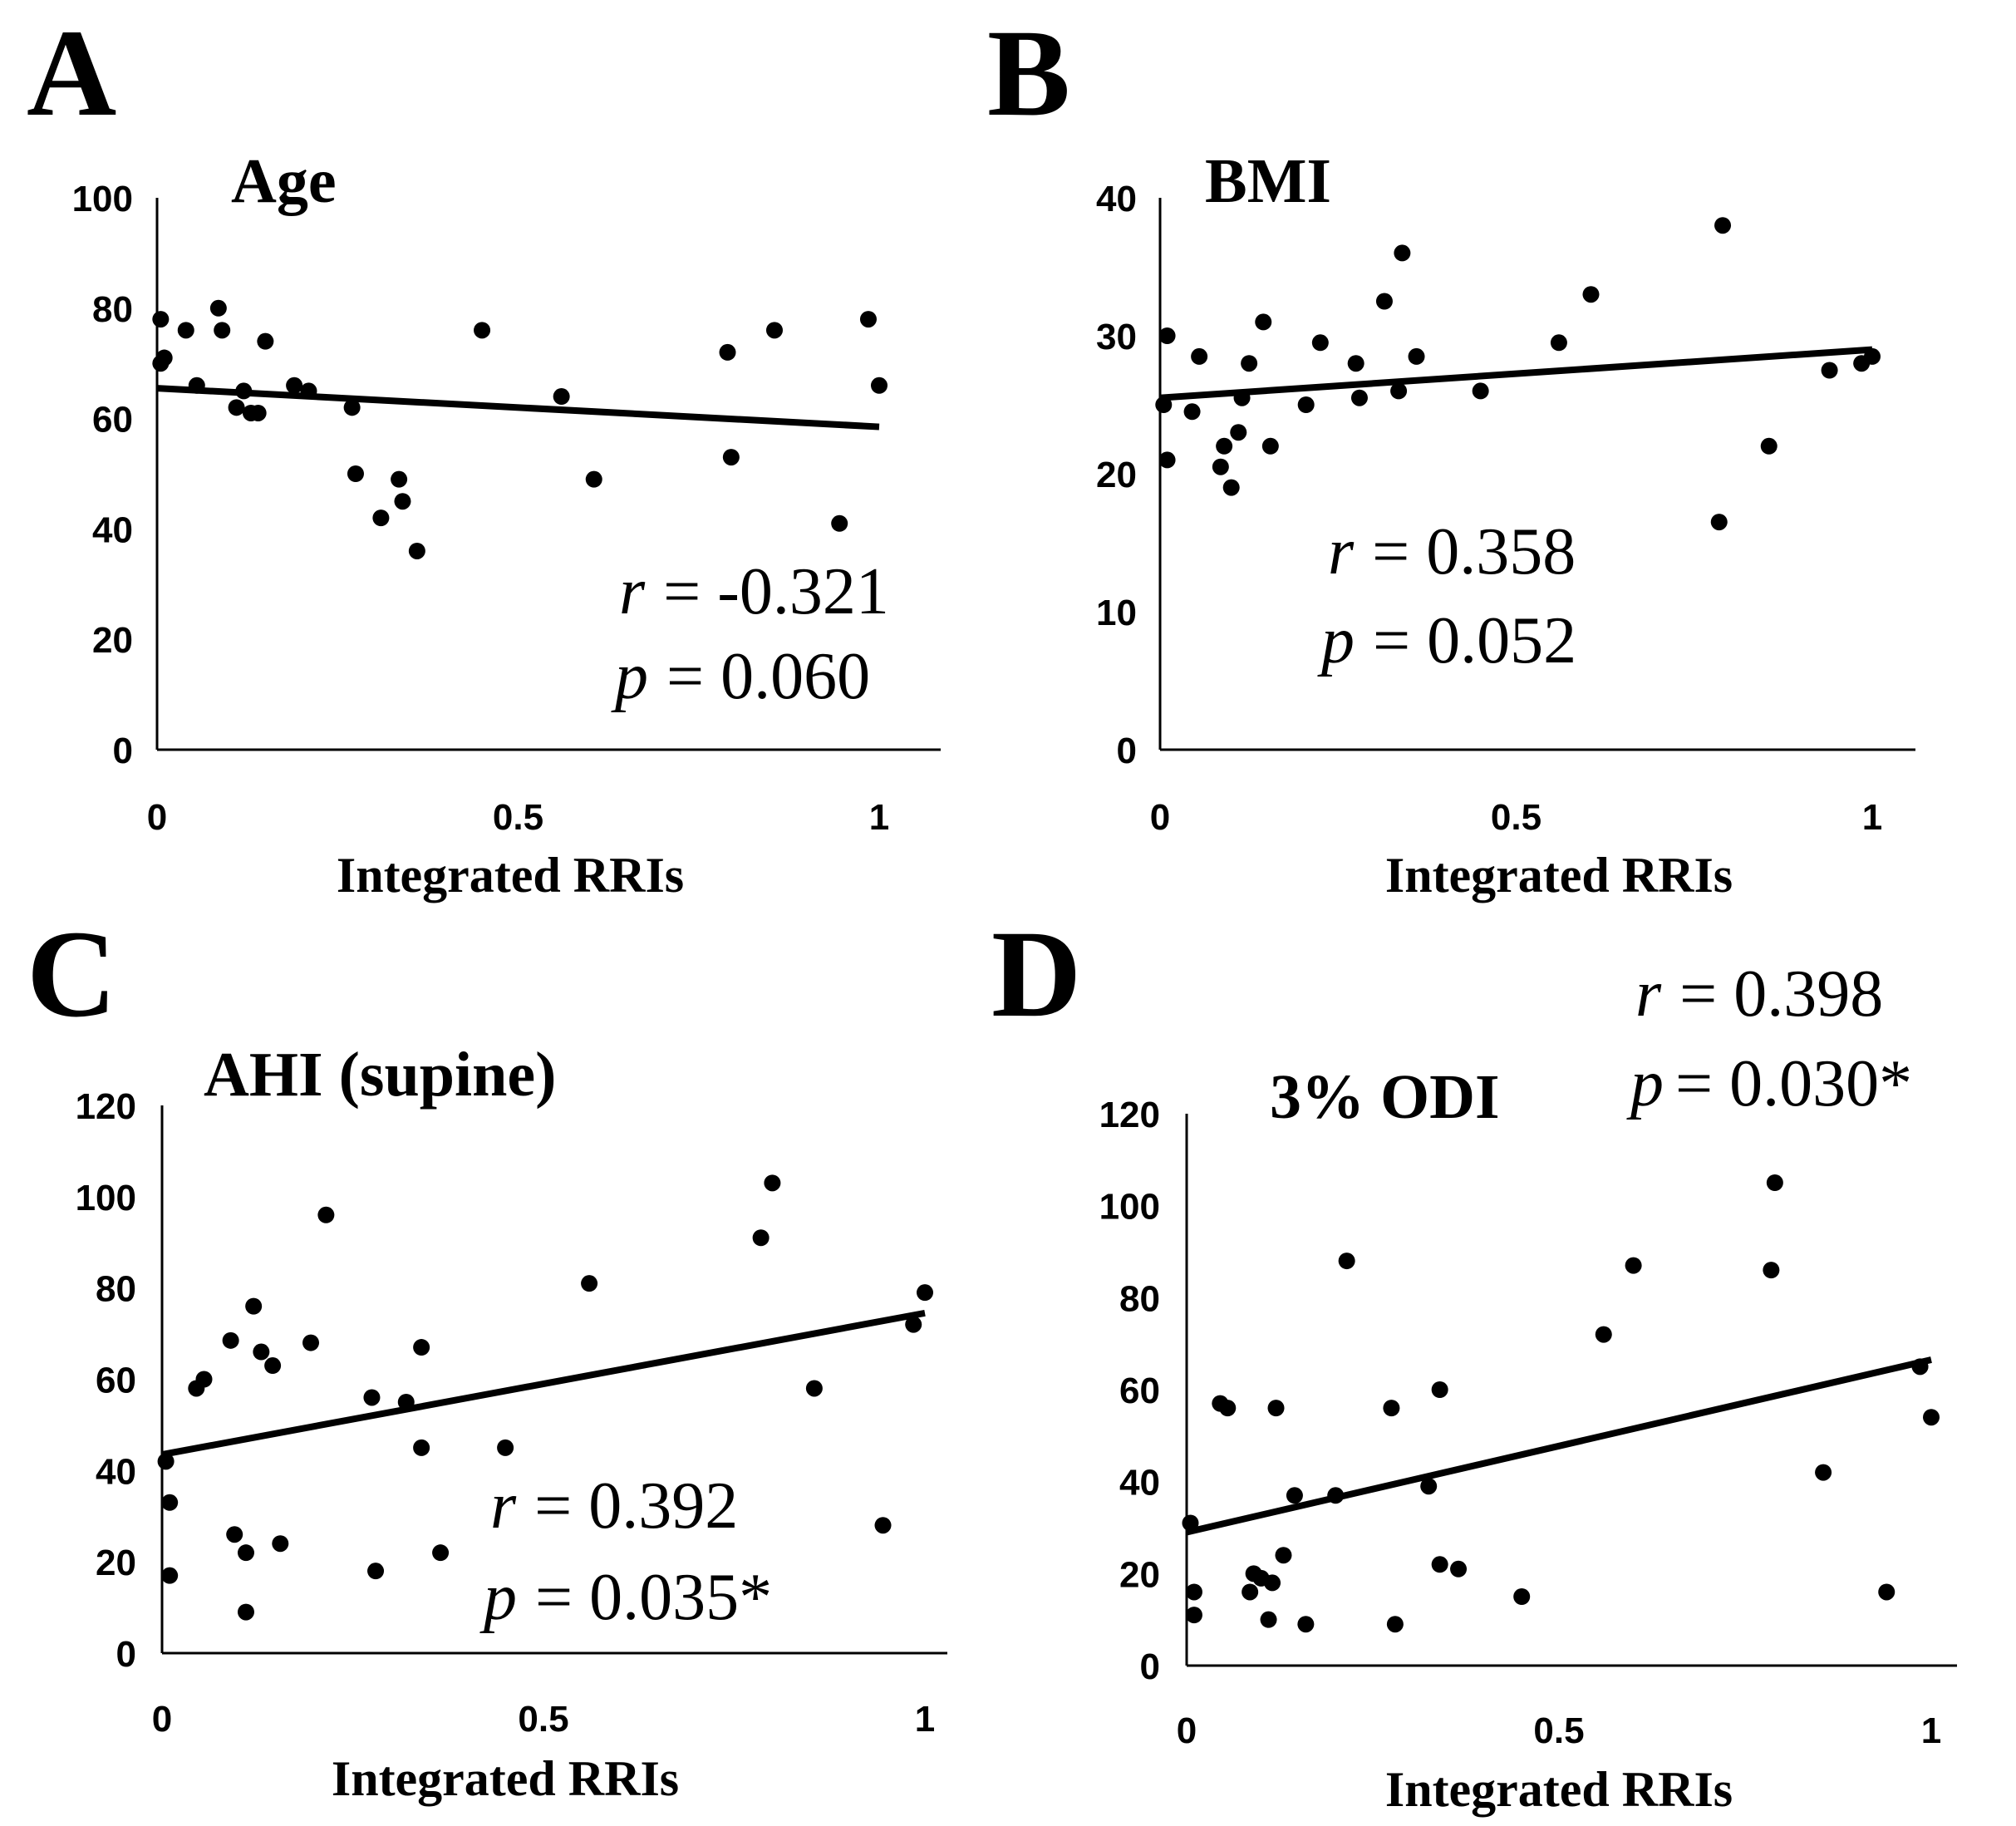  What do you see at coordinates (1116, 475) in the screenshot?
I see `y-tick-labels: 0 10 20 30 40` at bounding box center [1116, 475].